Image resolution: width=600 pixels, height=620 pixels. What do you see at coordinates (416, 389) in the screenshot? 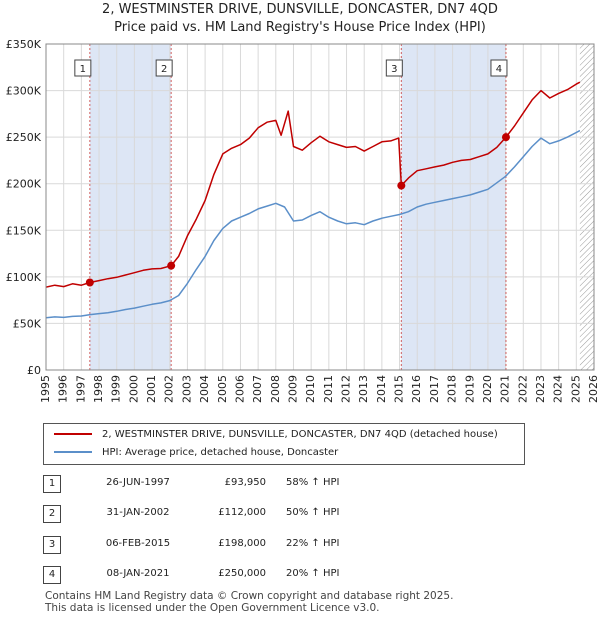
I see `x-tick-label: 2016` at bounding box center [416, 389].